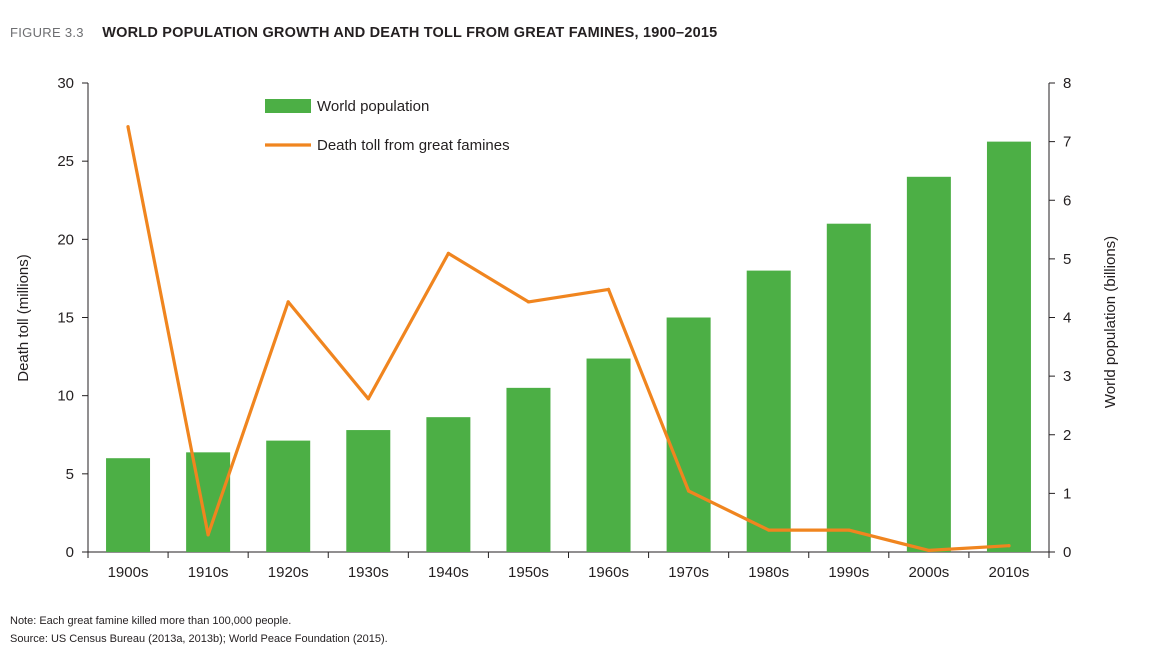  What do you see at coordinates (208, 572) in the screenshot?
I see `x-tick-label: 1910s` at bounding box center [208, 572].